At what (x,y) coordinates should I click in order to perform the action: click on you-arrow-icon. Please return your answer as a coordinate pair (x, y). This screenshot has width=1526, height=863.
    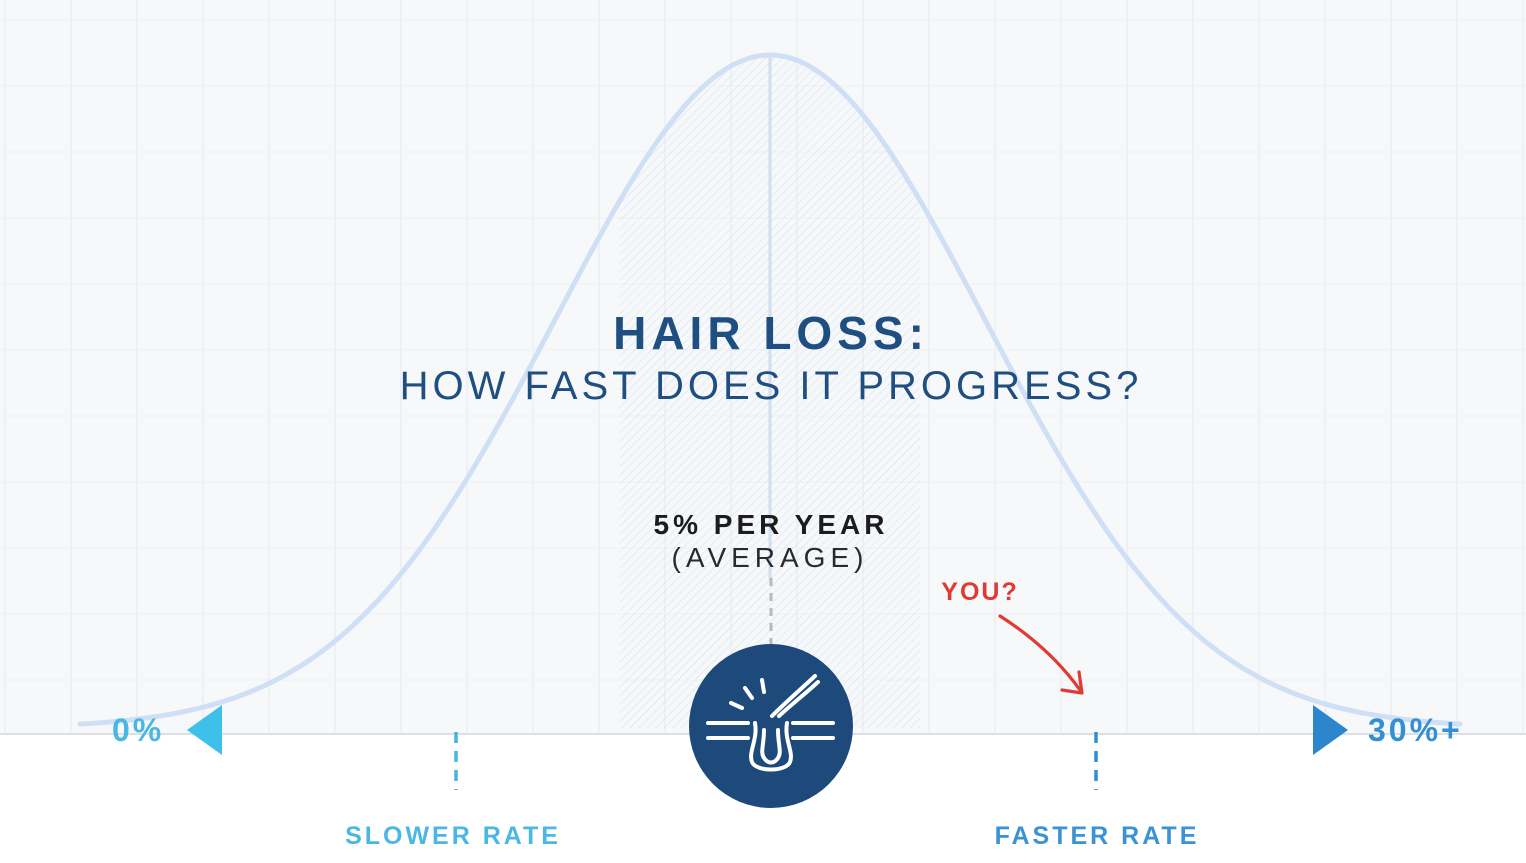
    Looking at the image, I should click on (1041, 654).